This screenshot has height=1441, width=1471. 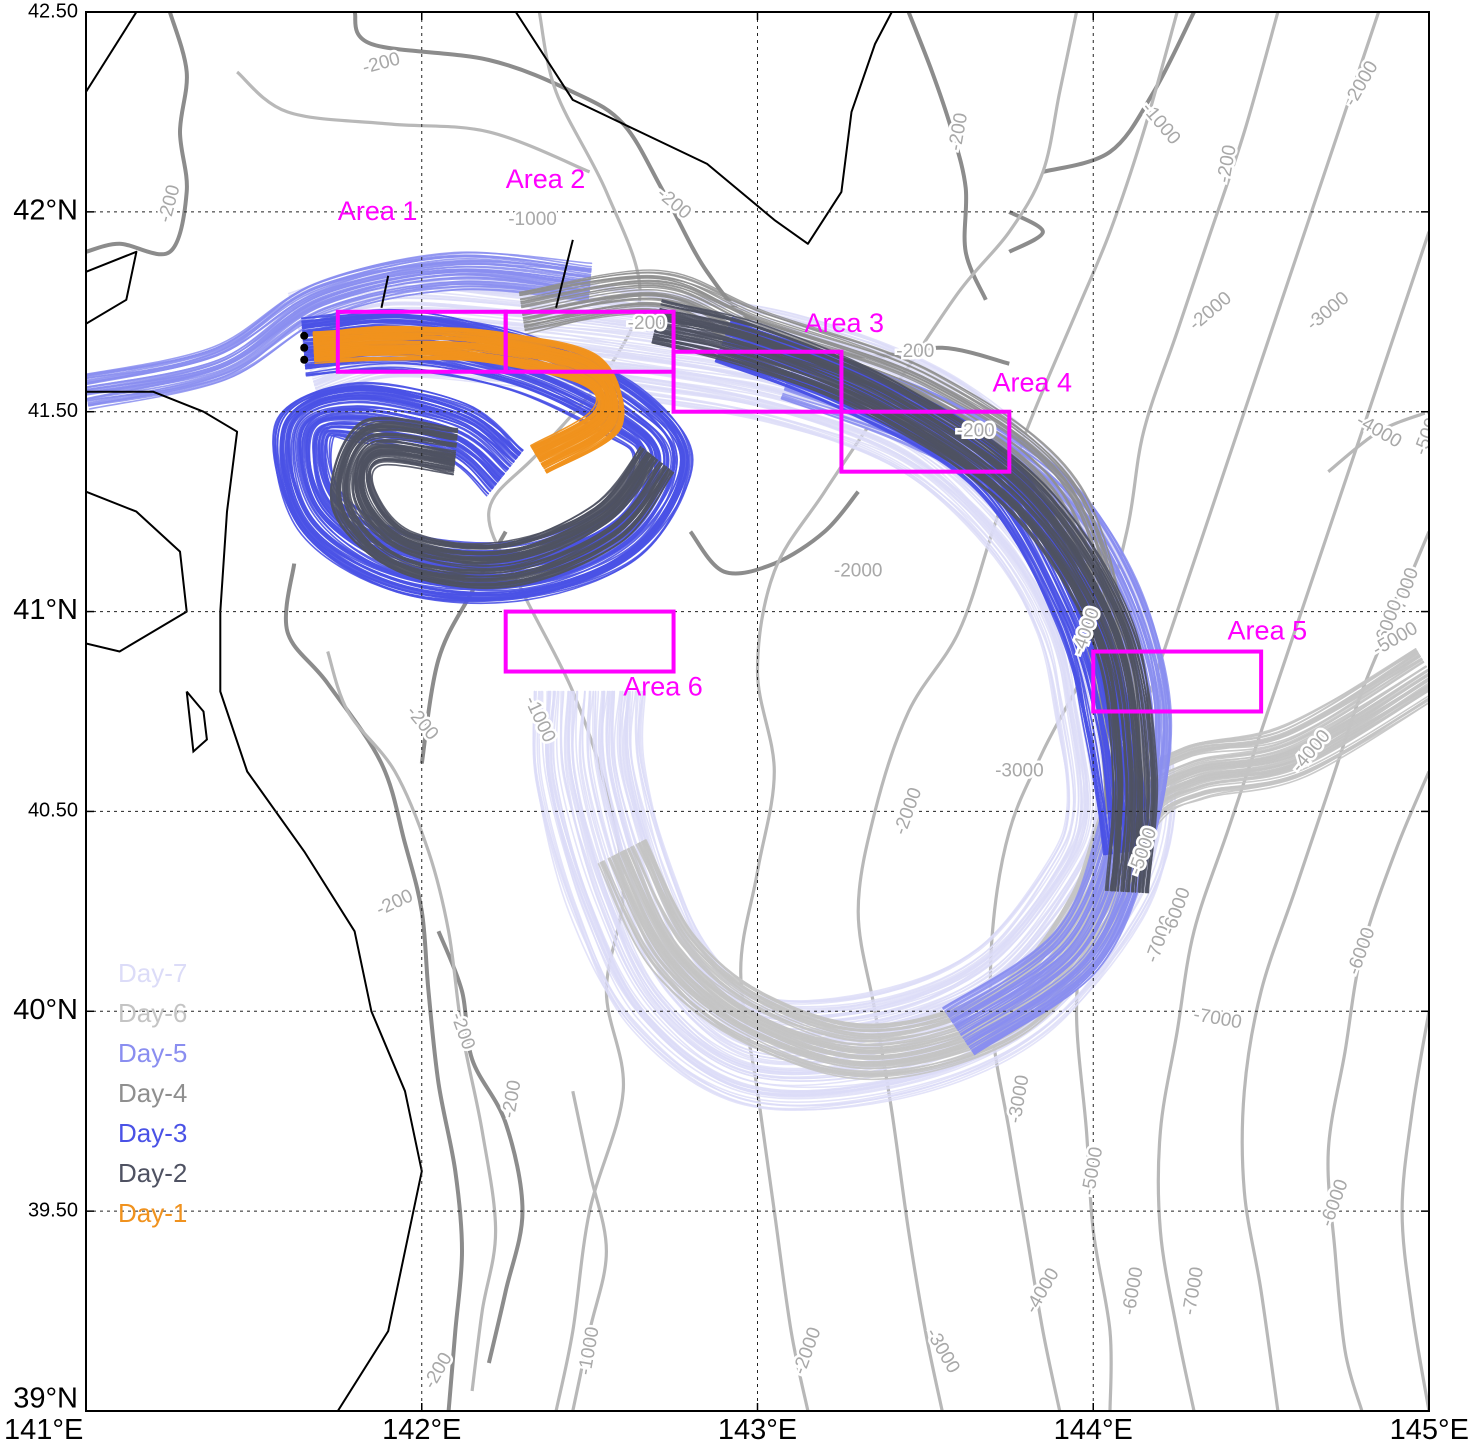 I want to click on legend-entry: Day-6, so click(x=152, y=1013).